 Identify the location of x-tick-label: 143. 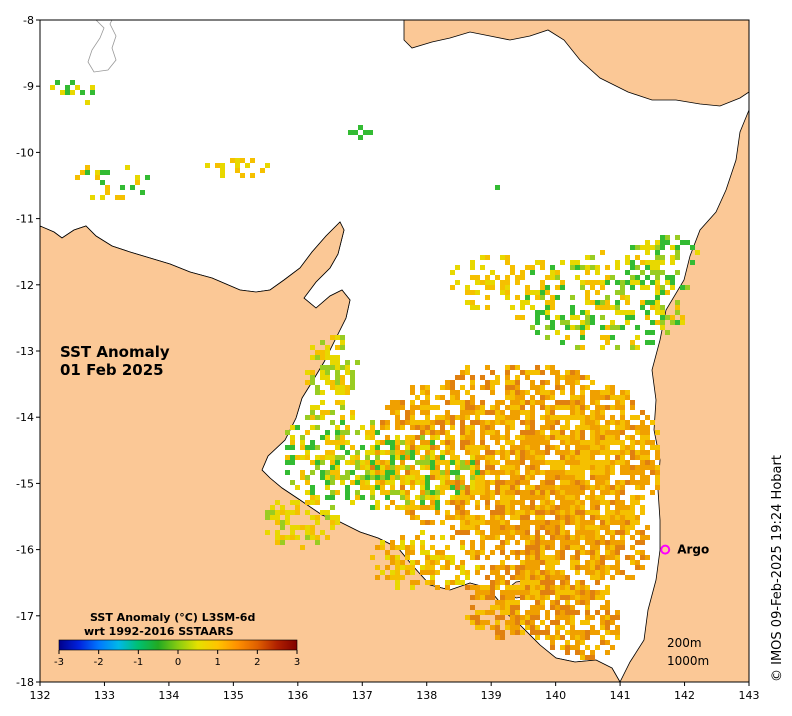
(749, 695).